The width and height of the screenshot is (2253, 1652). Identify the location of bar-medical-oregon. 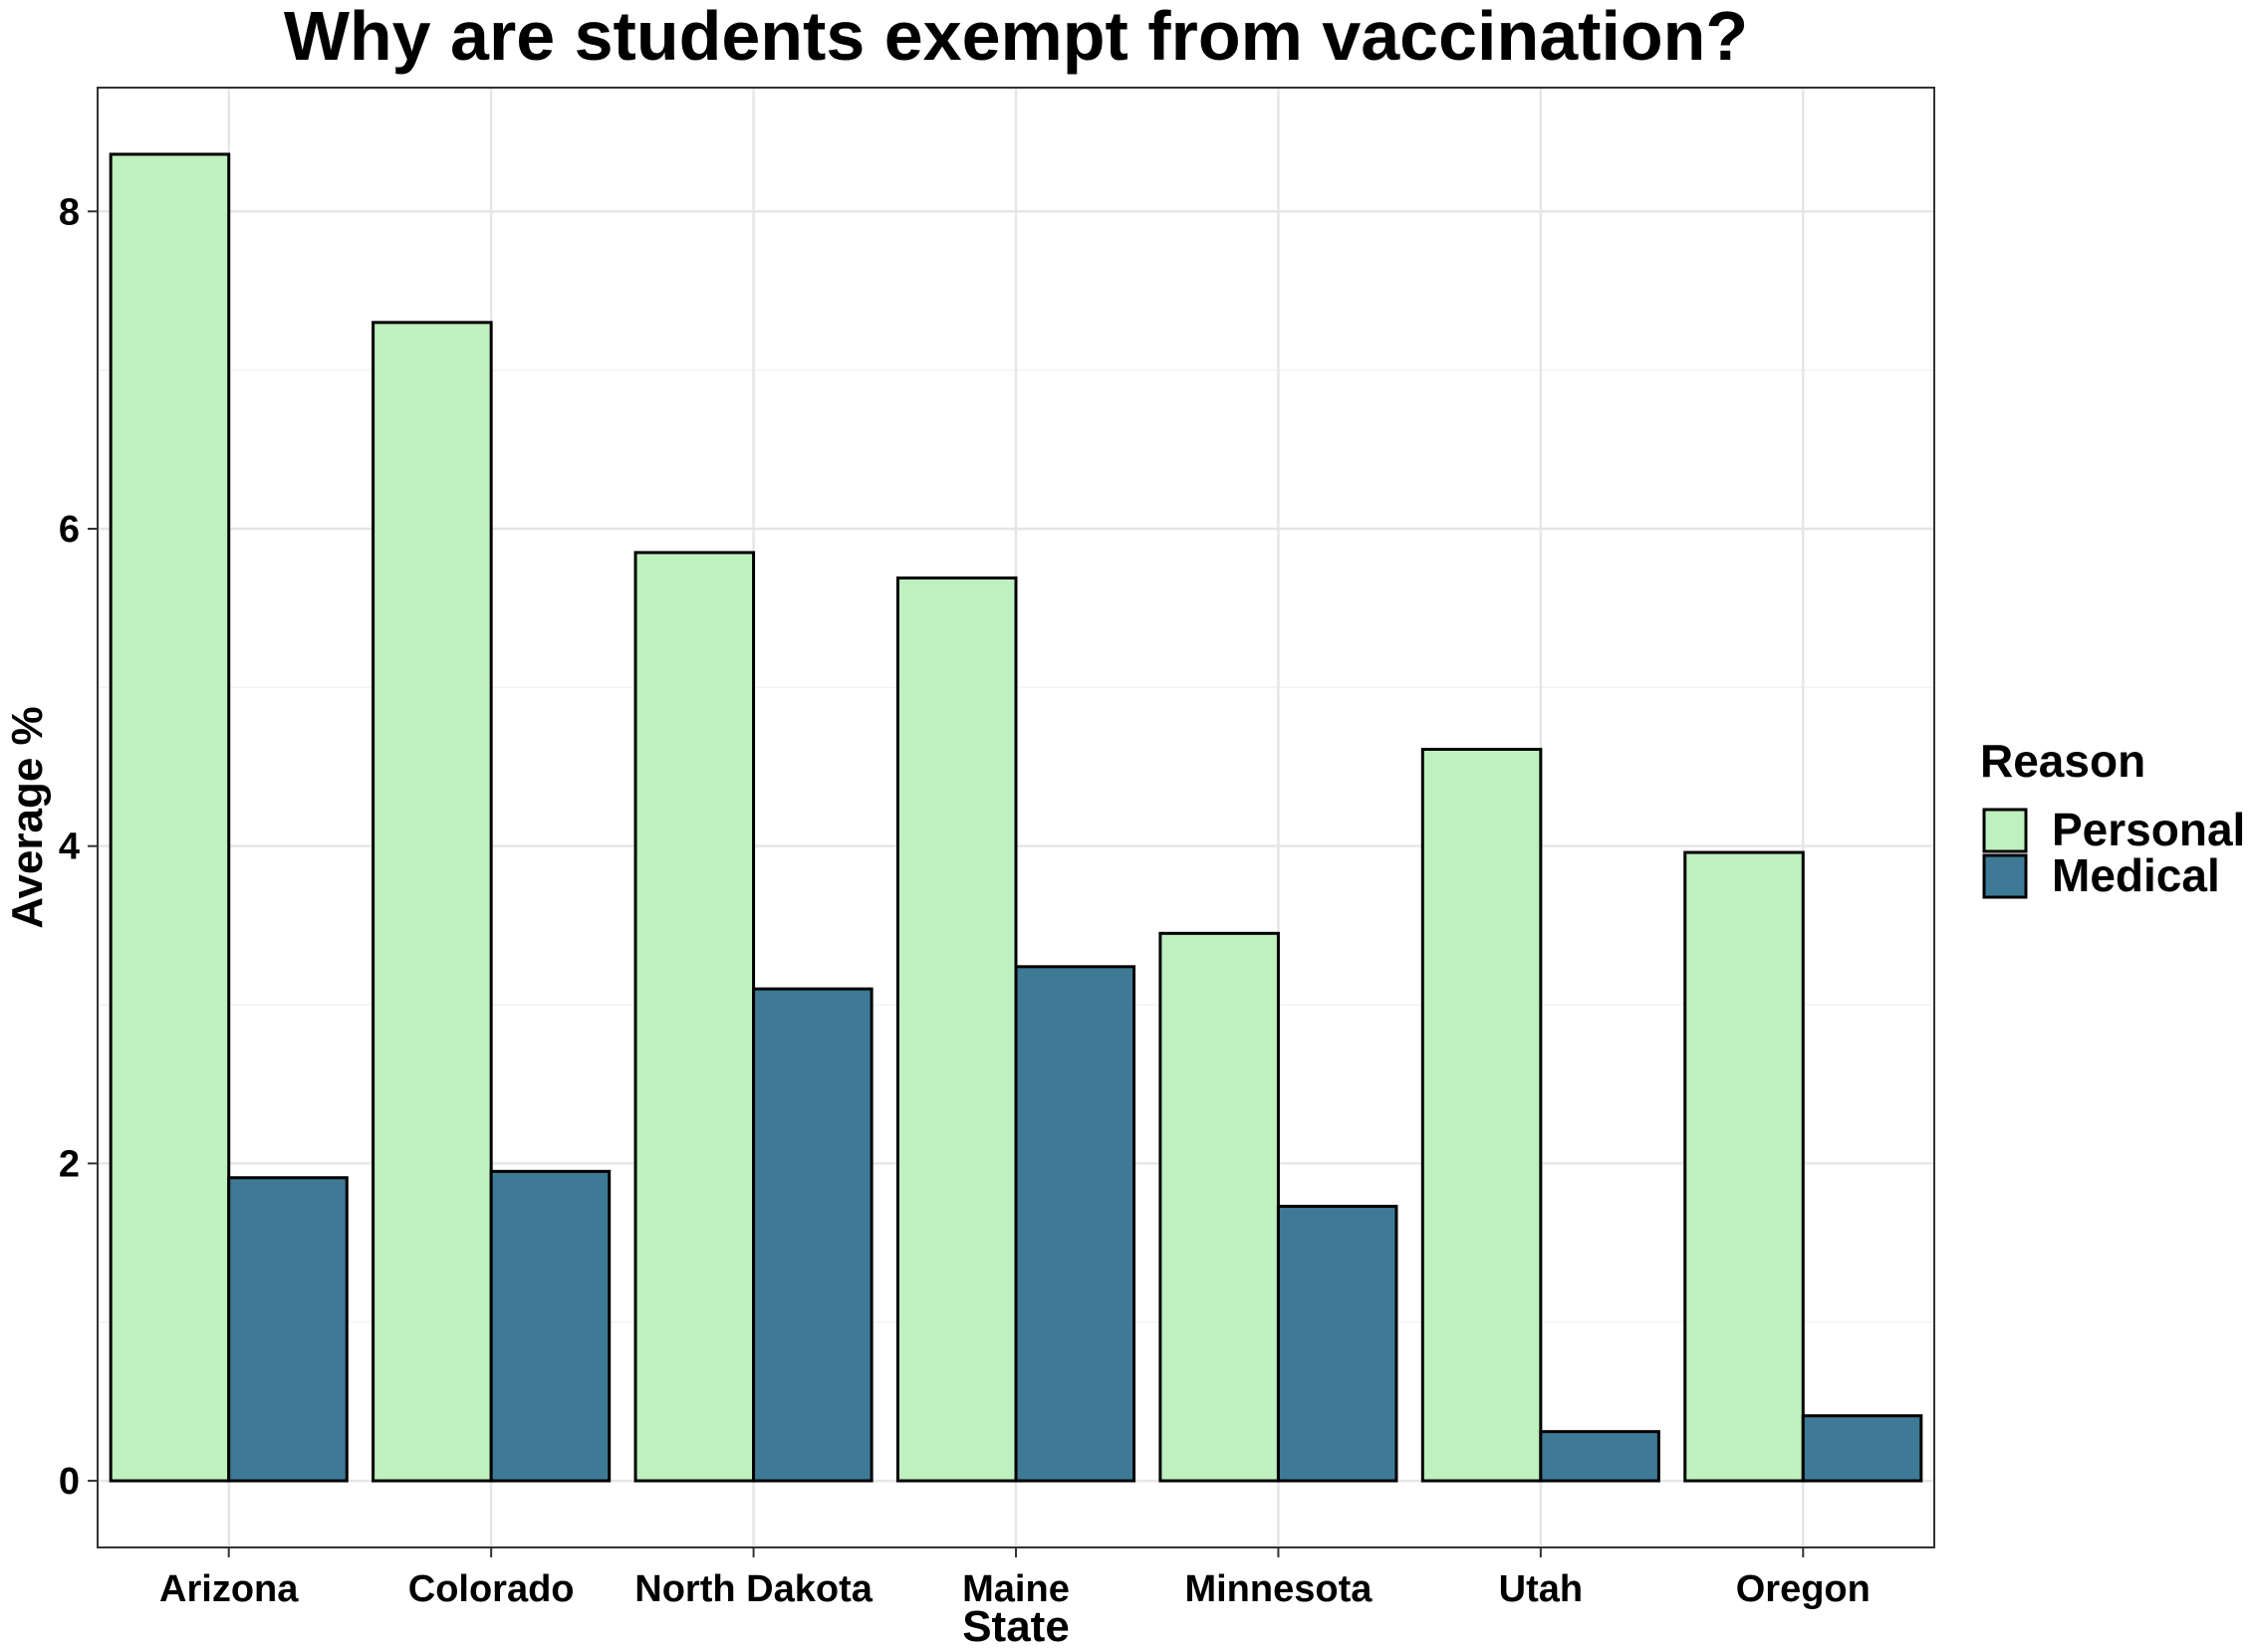
(1862, 1448).